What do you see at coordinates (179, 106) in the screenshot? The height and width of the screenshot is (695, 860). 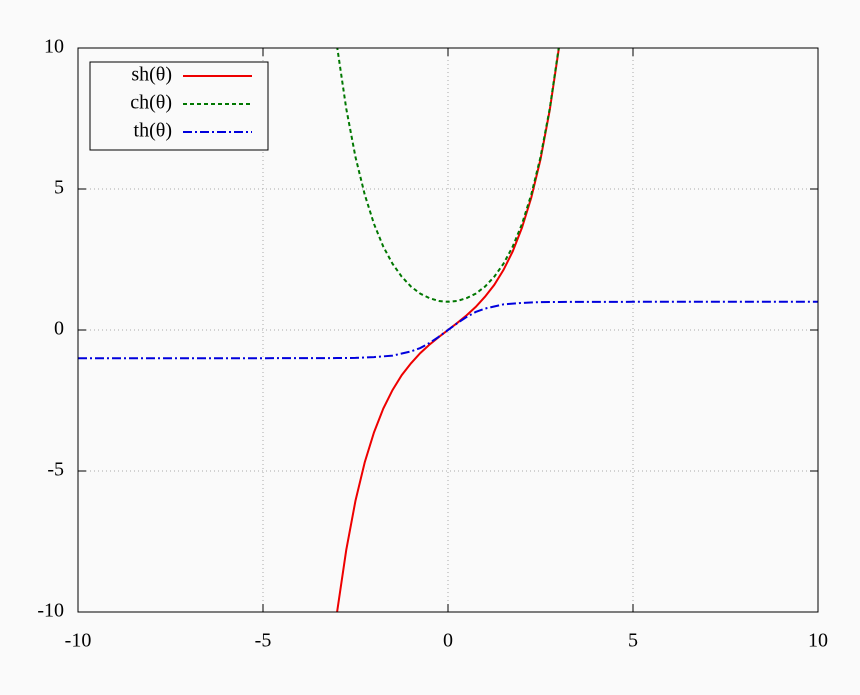 I see `legend: sh(θ) ch(θ) th(θ)` at bounding box center [179, 106].